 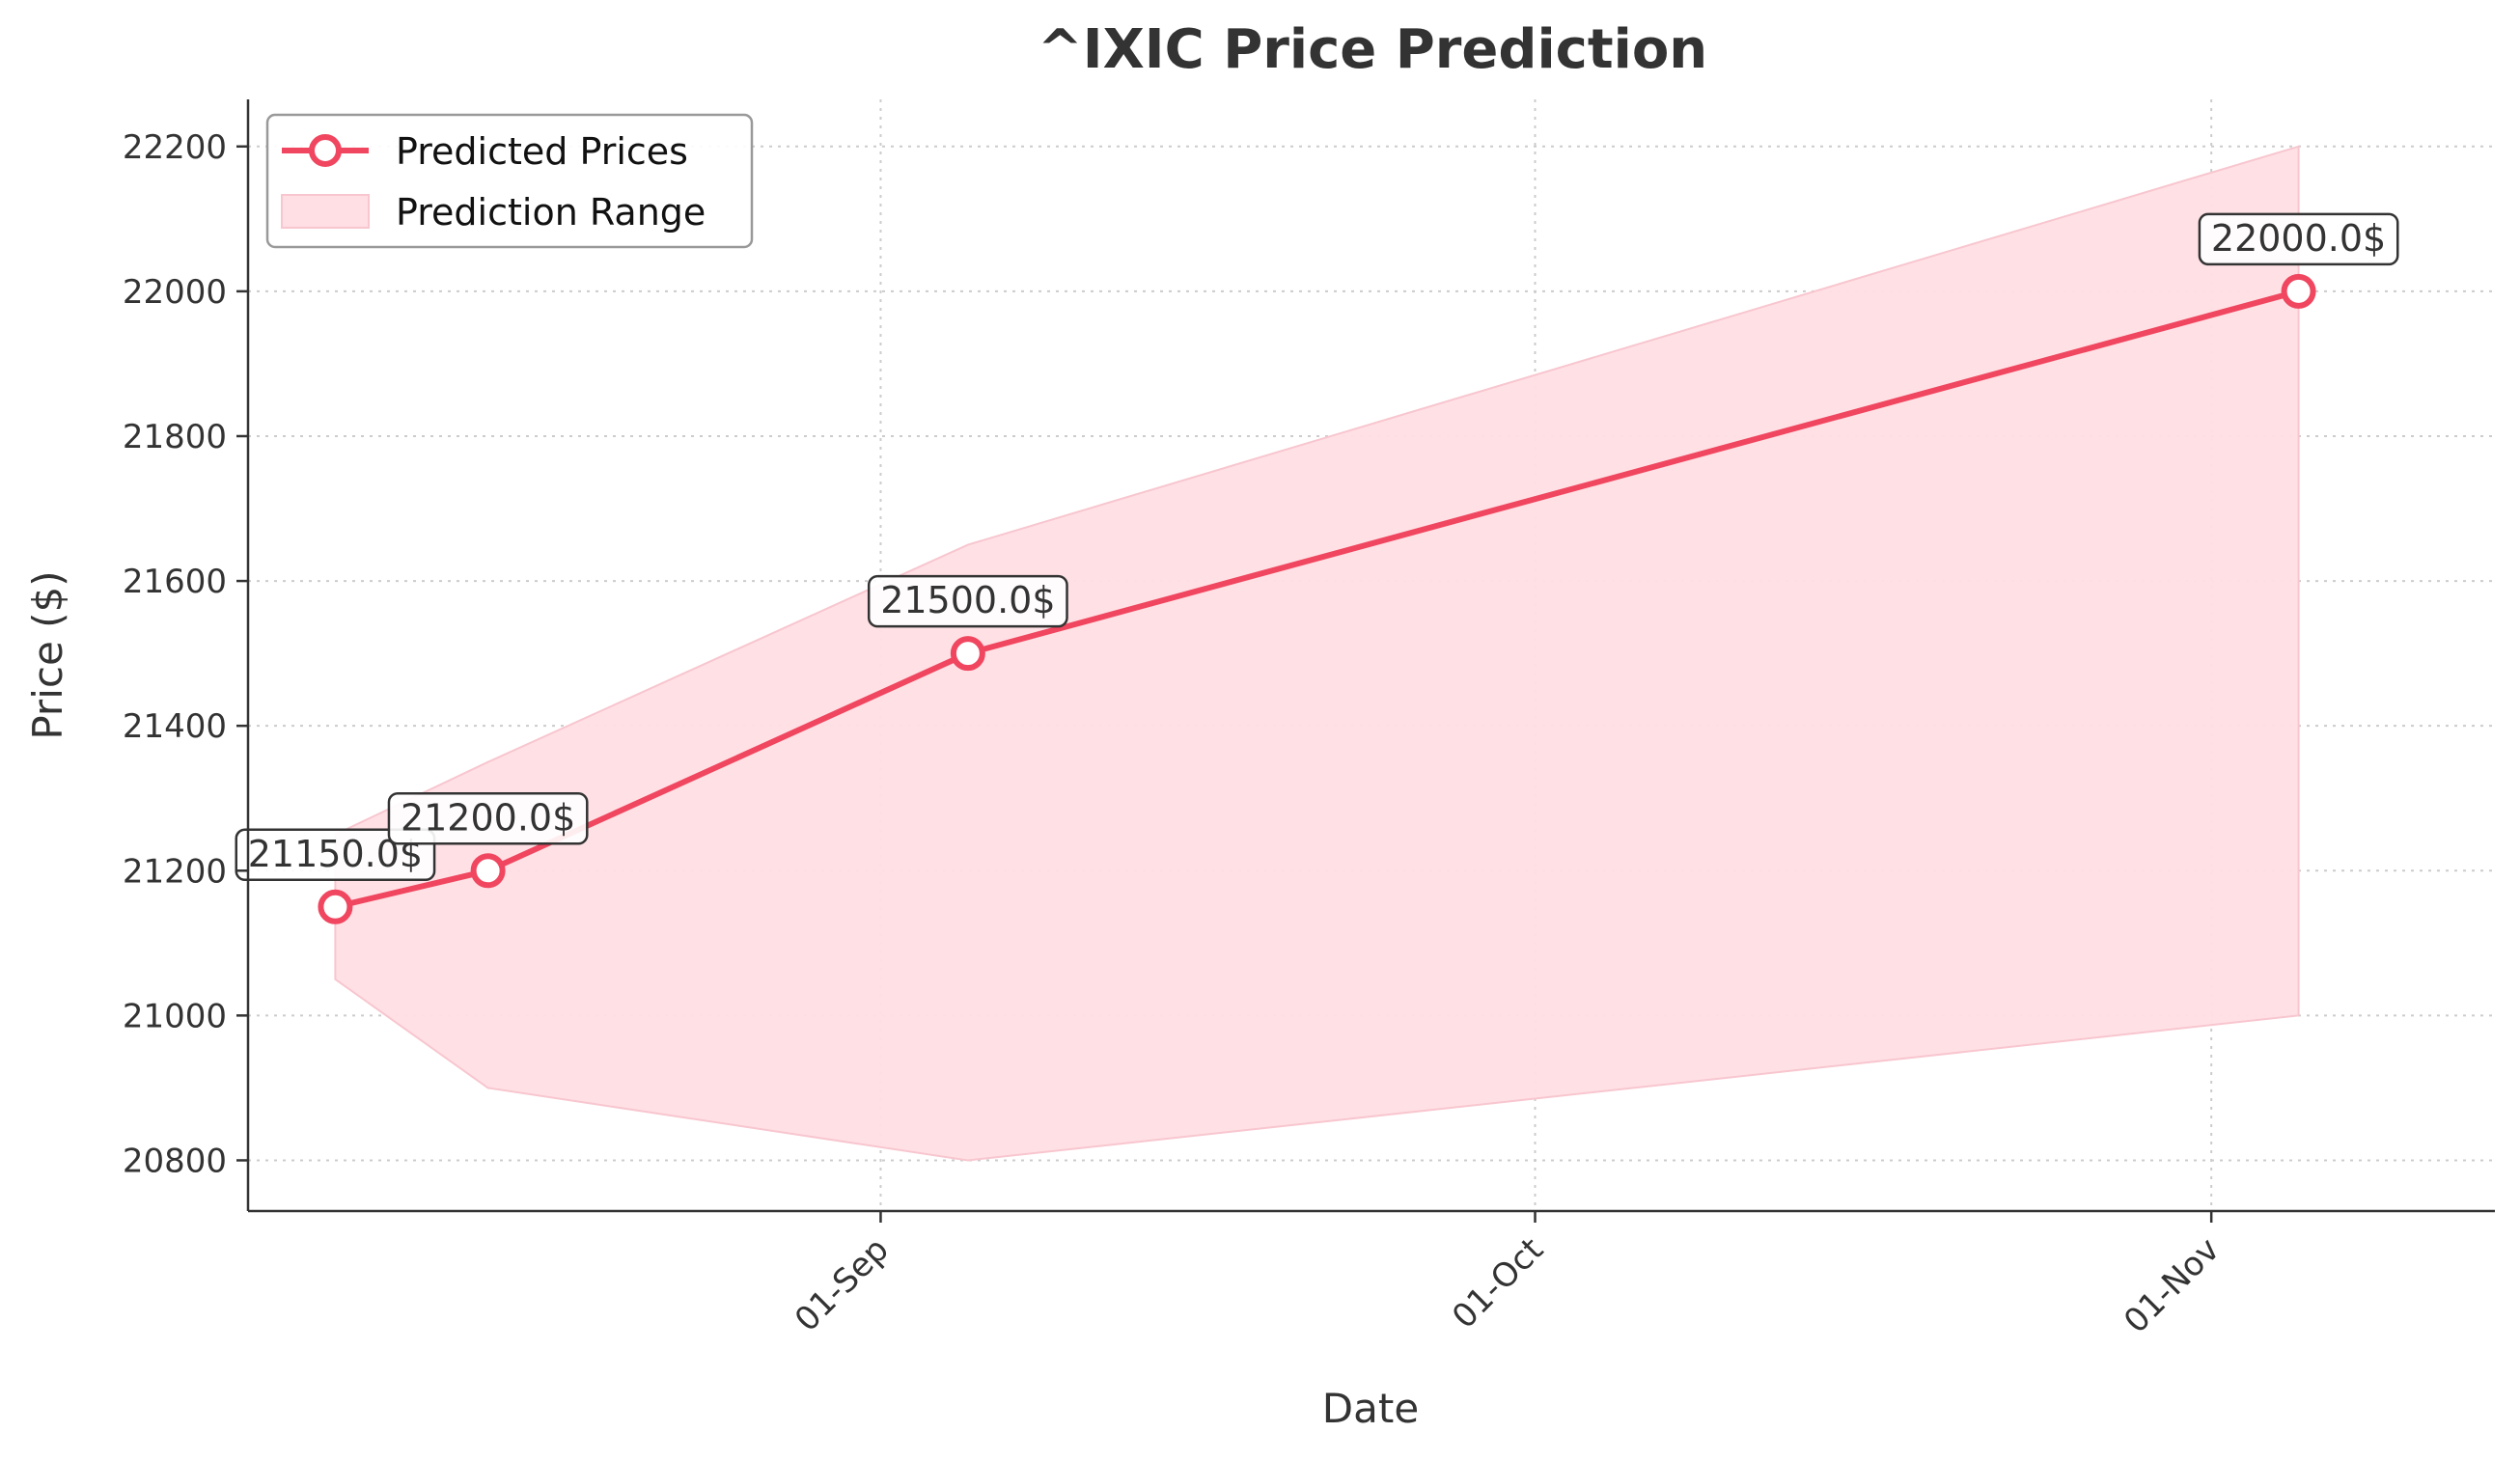 What do you see at coordinates (1370, 1408) in the screenshot?
I see `x-axis-title: Date` at bounding box center [1370, 1408].